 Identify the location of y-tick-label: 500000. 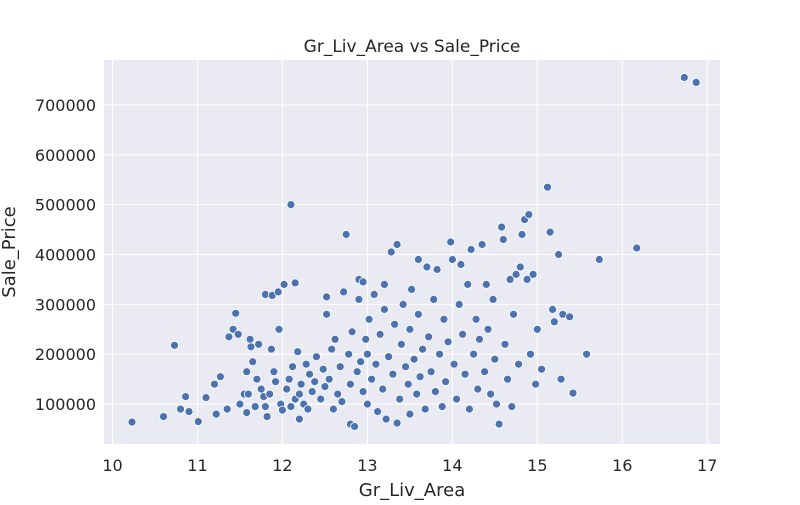
(65, 205).